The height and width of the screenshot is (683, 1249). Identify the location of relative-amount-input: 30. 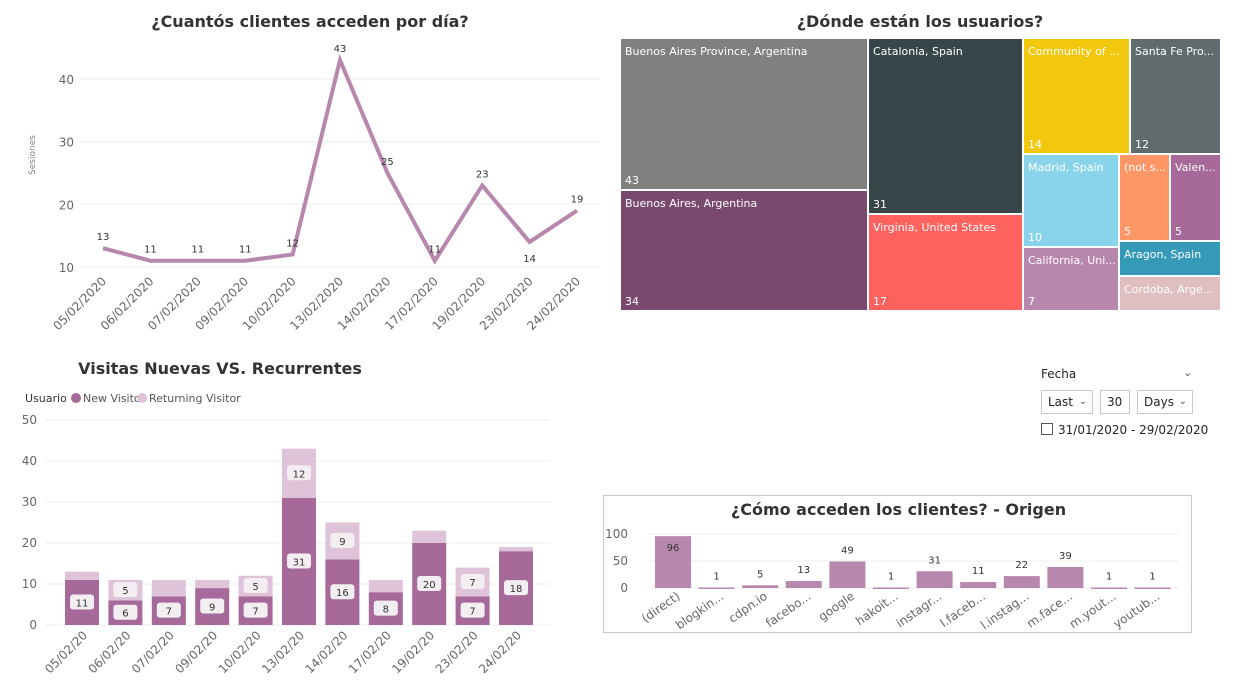
(1115, 402).